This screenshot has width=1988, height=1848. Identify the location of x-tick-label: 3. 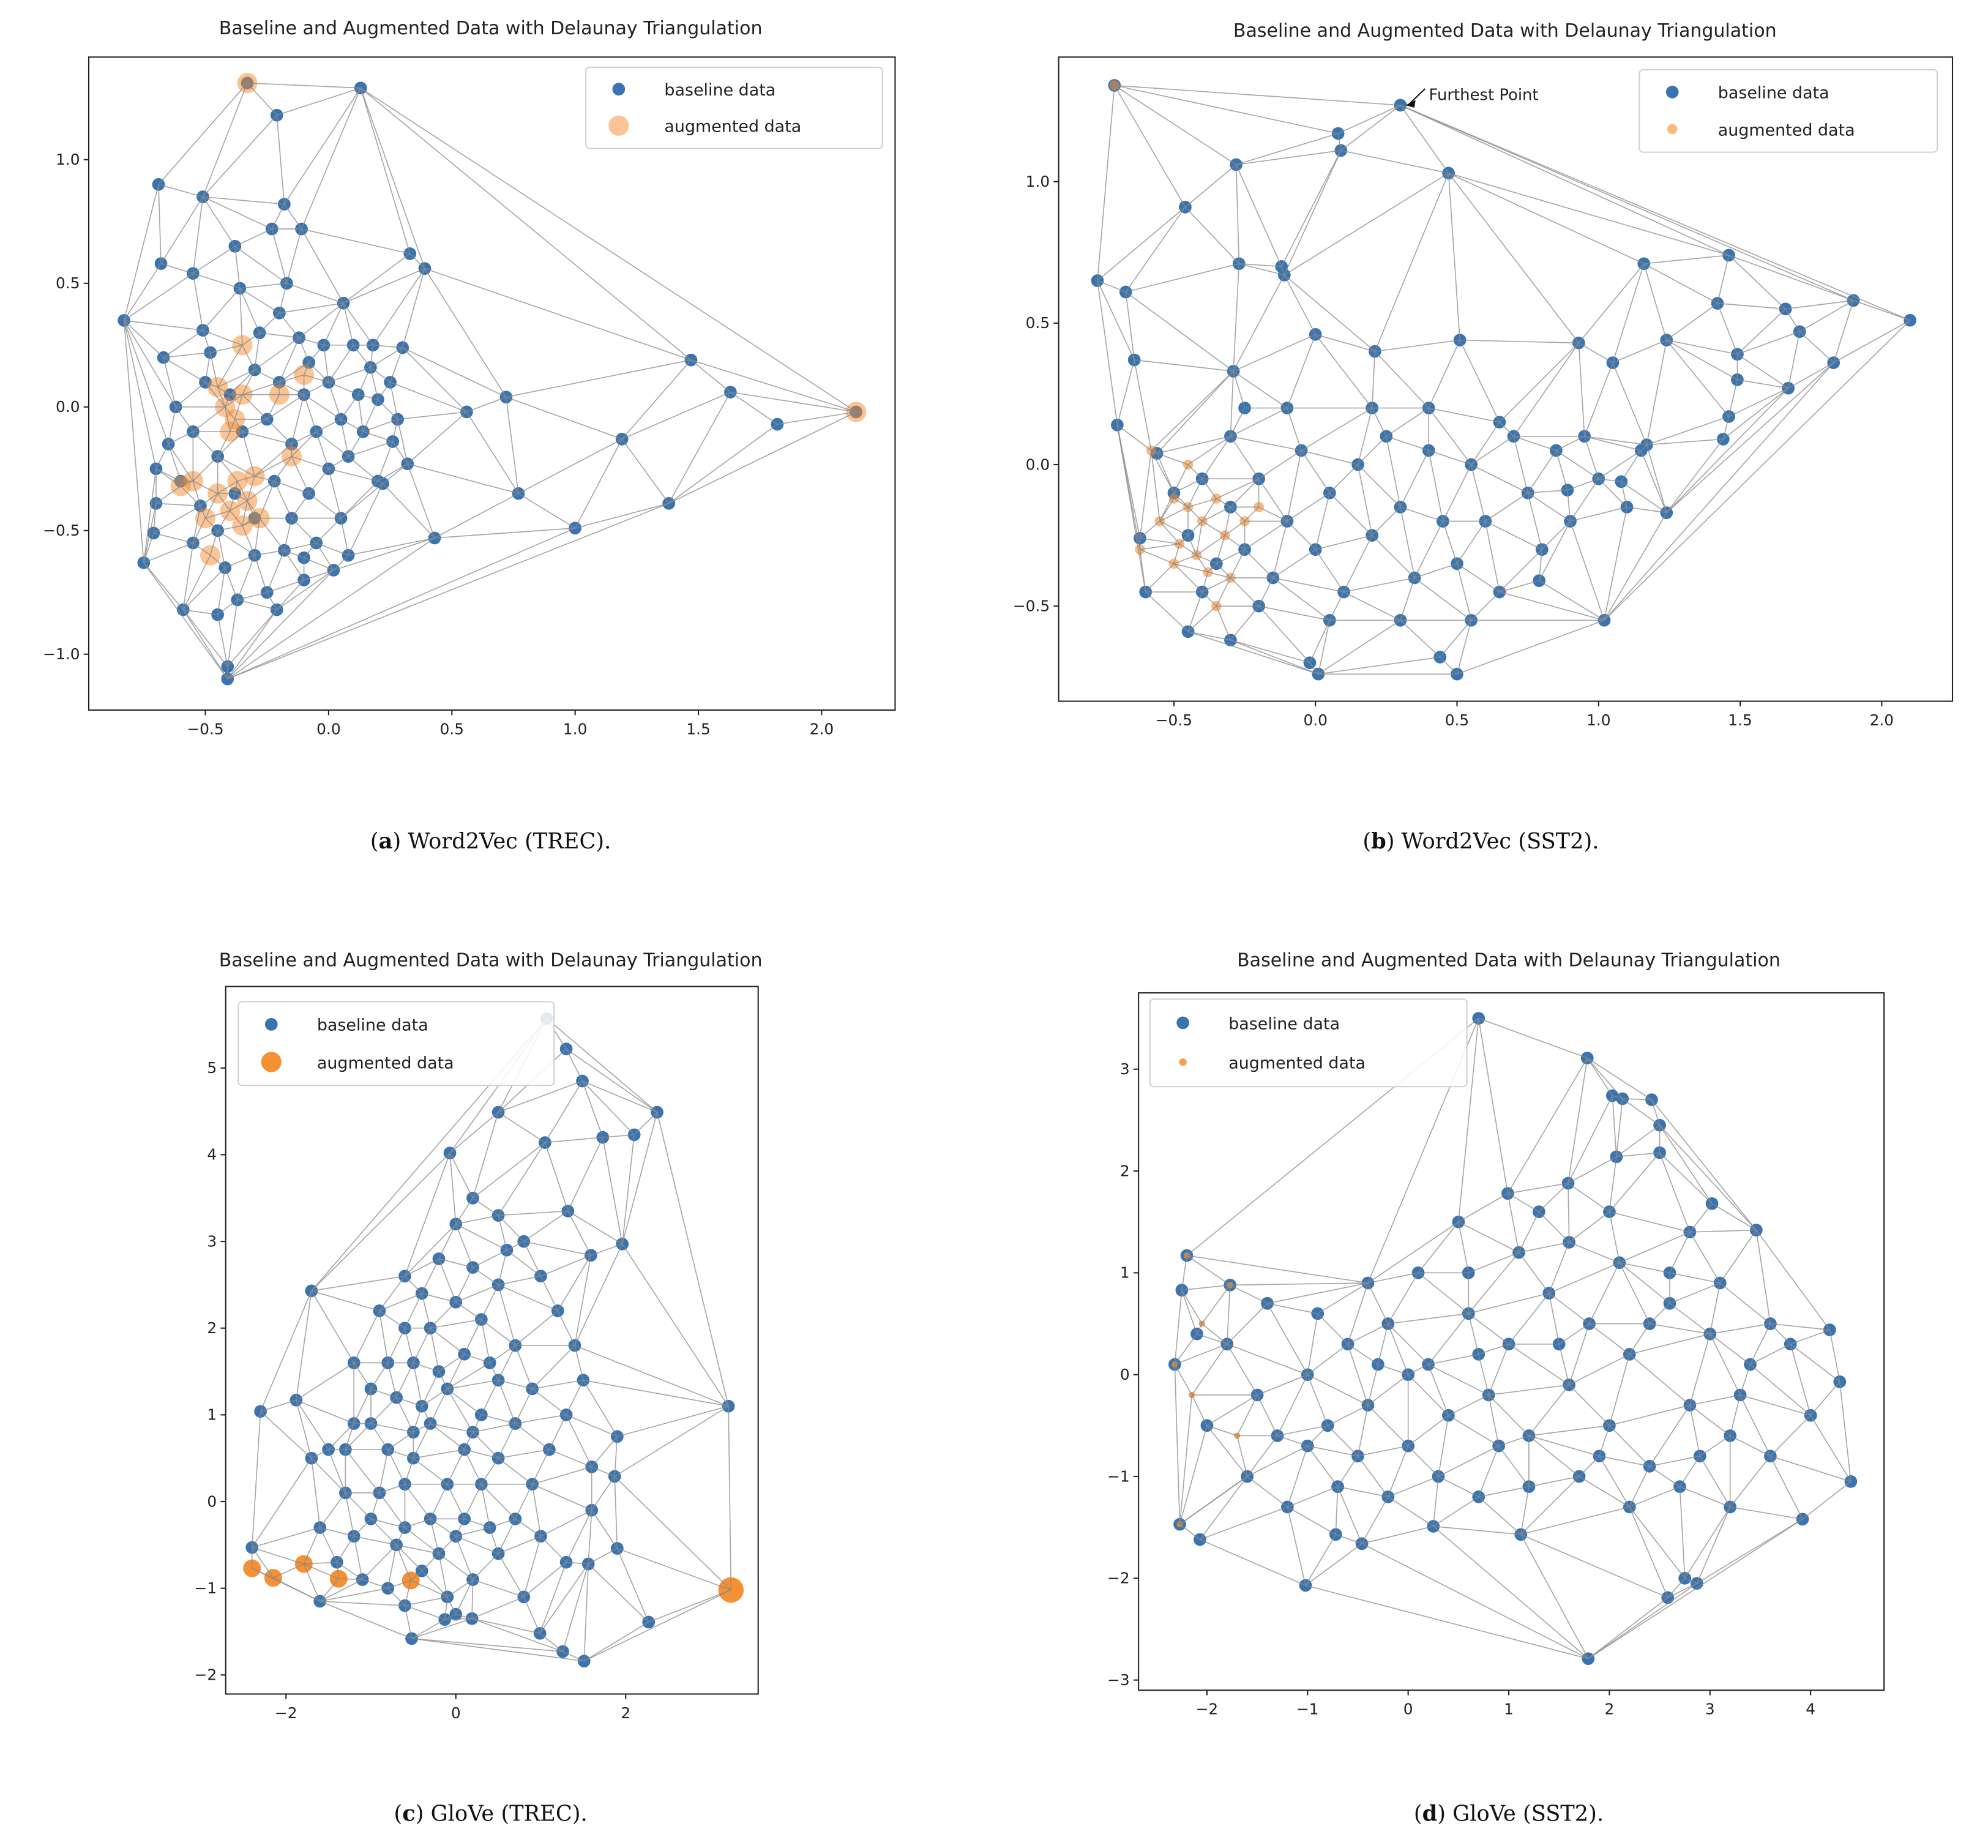
(1710, 1709).